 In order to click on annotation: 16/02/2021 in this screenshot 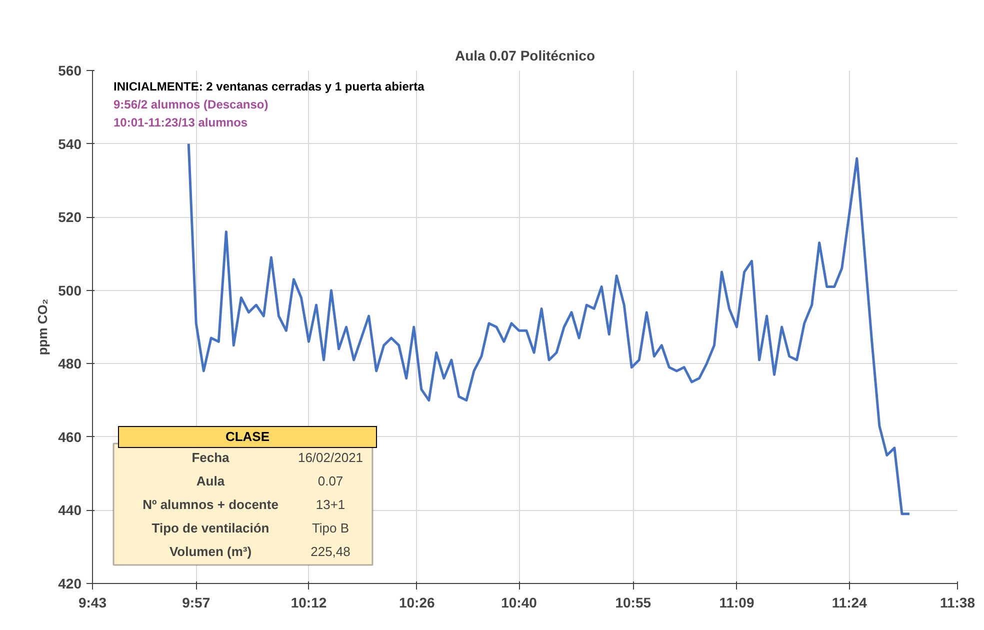, I will do `click(331, 457)`.